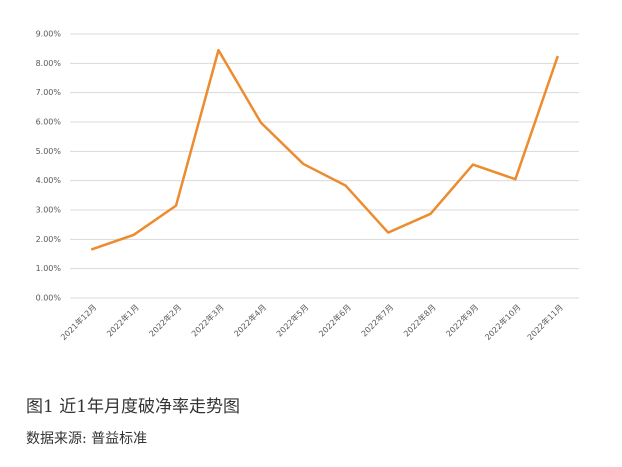 Image resolution: width=622 pixels, height=467 pixels. I want to click on y-tick-label: 7.00%, so click(49, 92).